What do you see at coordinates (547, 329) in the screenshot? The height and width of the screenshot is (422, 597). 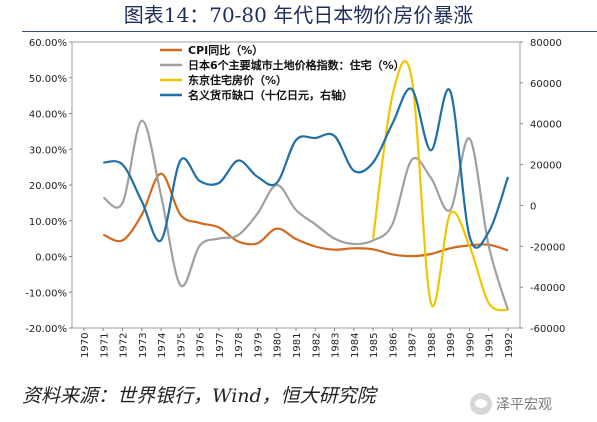 I see `right-axis-tick-label: -60000` at bounding box center [547, 329].